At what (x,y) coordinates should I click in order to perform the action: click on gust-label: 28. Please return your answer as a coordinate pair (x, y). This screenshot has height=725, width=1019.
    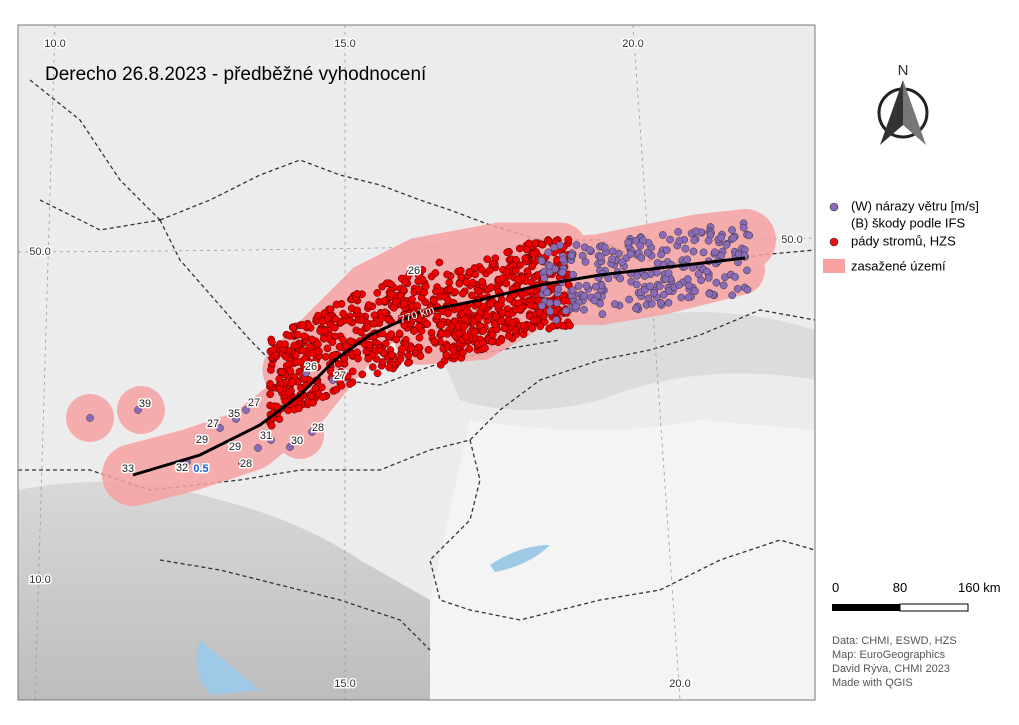
    Looking at the image, I should click on (318, 428).